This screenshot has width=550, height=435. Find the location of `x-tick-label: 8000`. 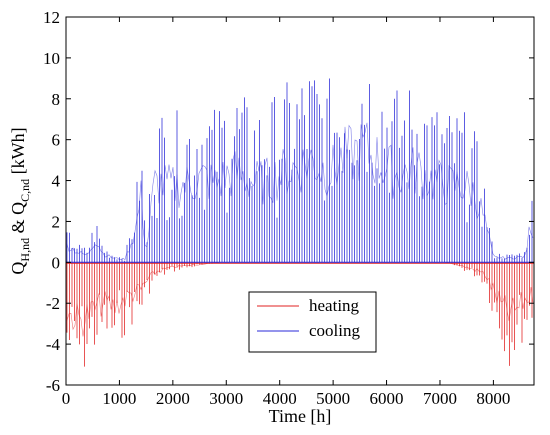

x-tick-label: 8000 is located at coordinates (493, 398).